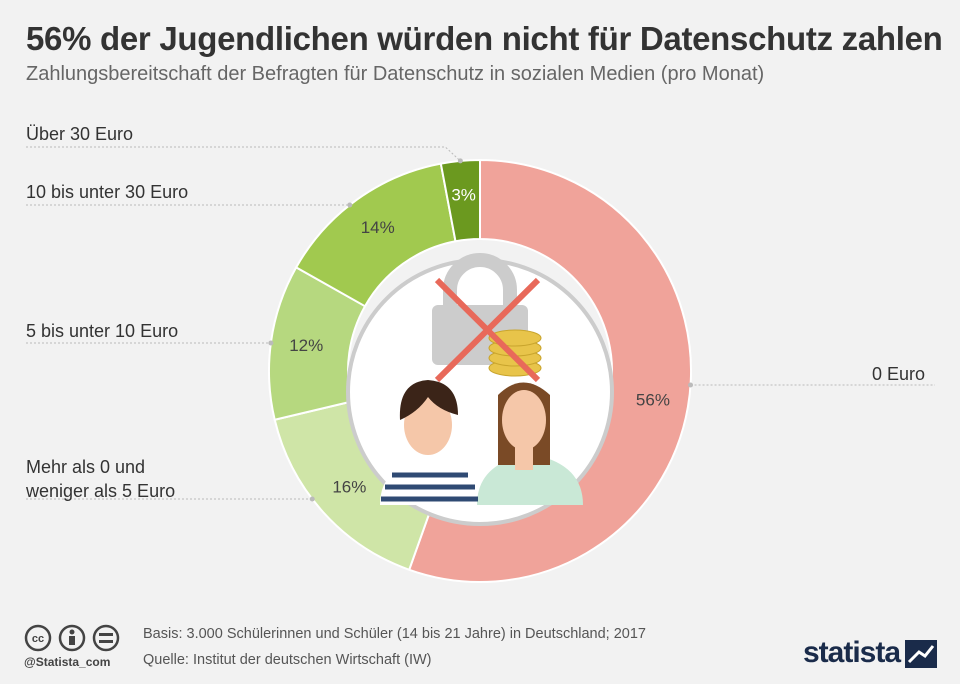  What do you see at coordinates (107, 192) in the screenshot?
I see `category-label: 10 bis unter 30 Euro` at bounding box center [107, 192].